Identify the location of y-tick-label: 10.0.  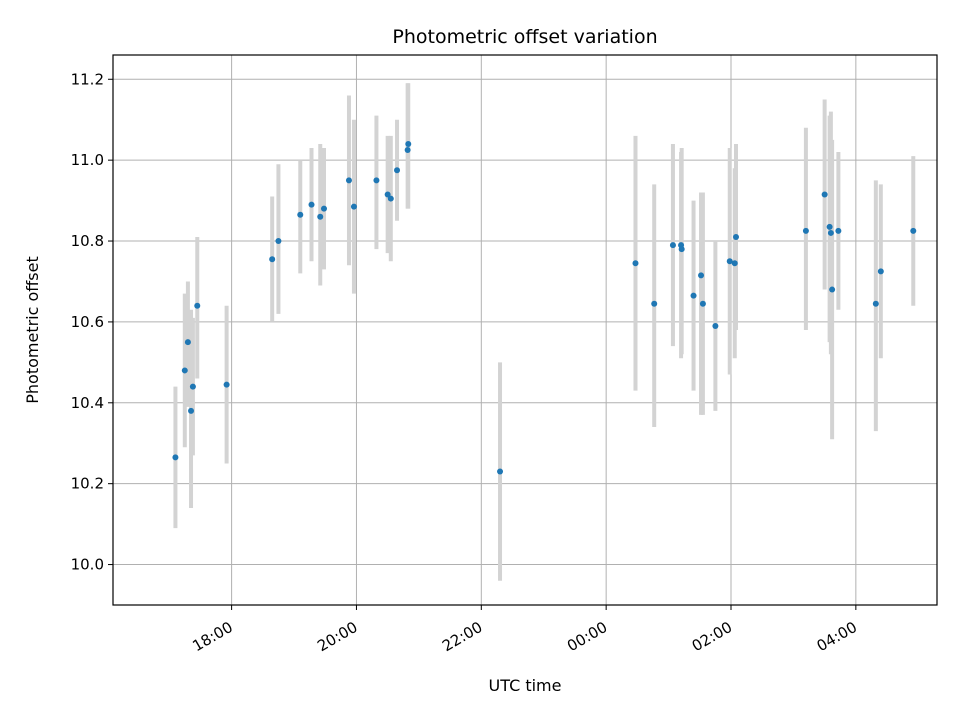
(87, 565).